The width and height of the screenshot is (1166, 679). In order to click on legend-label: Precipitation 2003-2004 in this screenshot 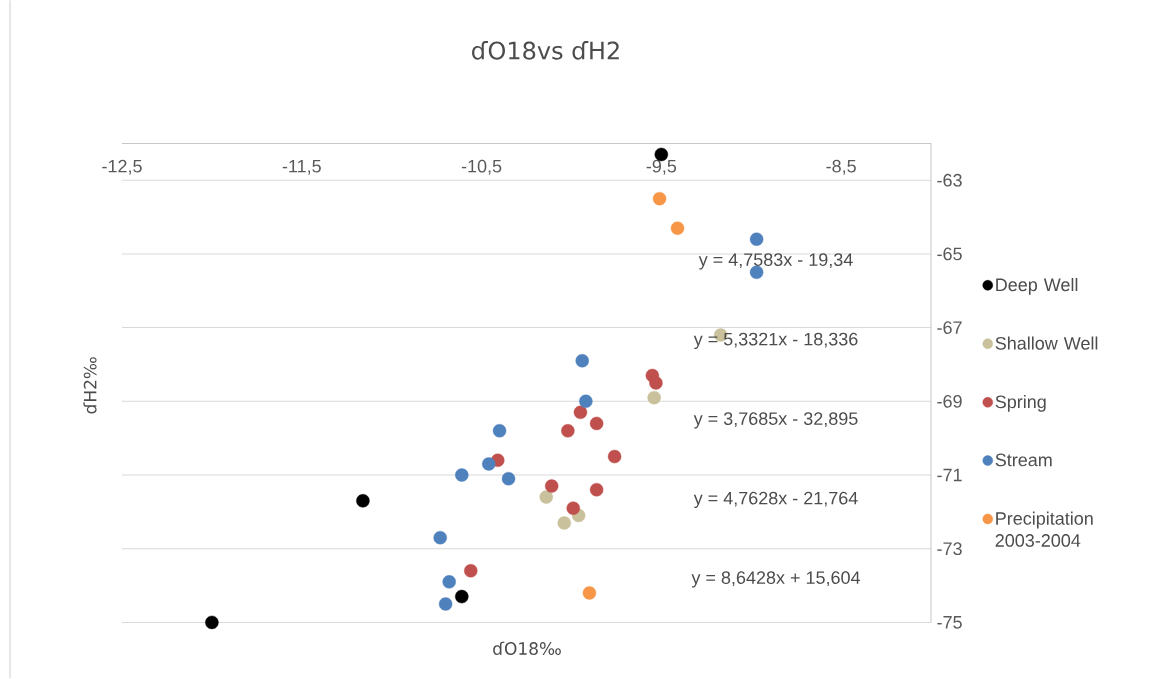, I will do `click(1044, 529)`.